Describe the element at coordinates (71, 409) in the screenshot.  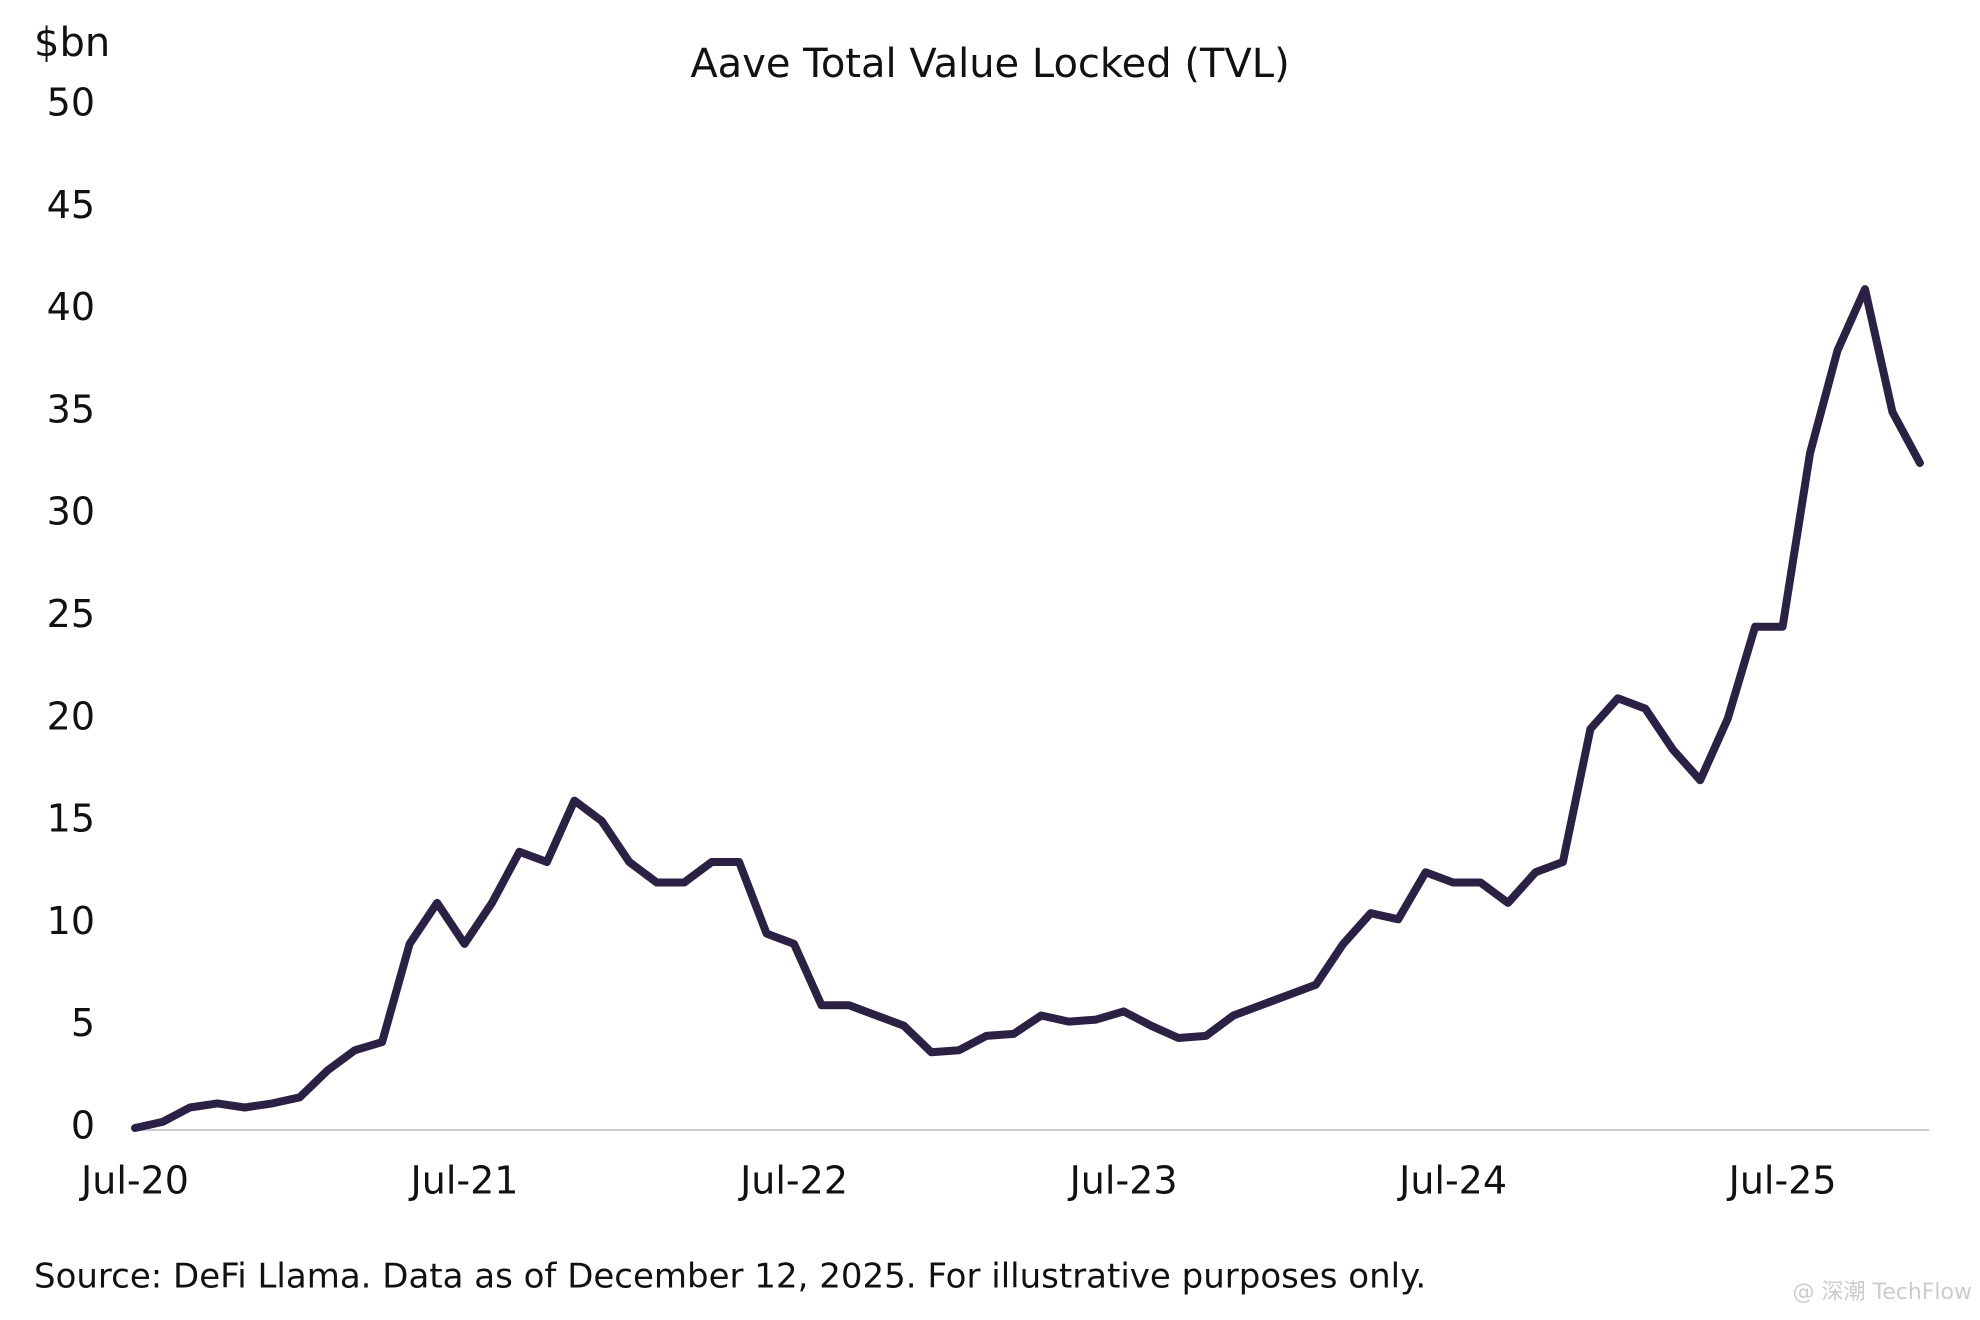
I see `y-tick-label: 35` at that location.